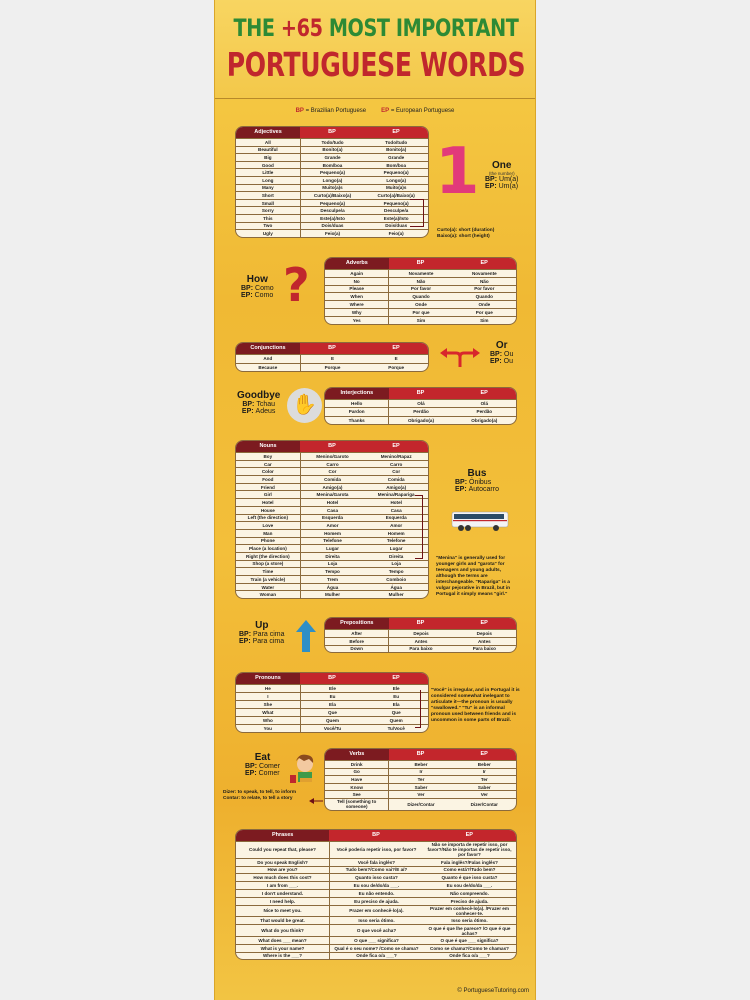 This screenshot has height=1000, width=750. I want to click on bp-cell: Esquerda, so click(332, 518).